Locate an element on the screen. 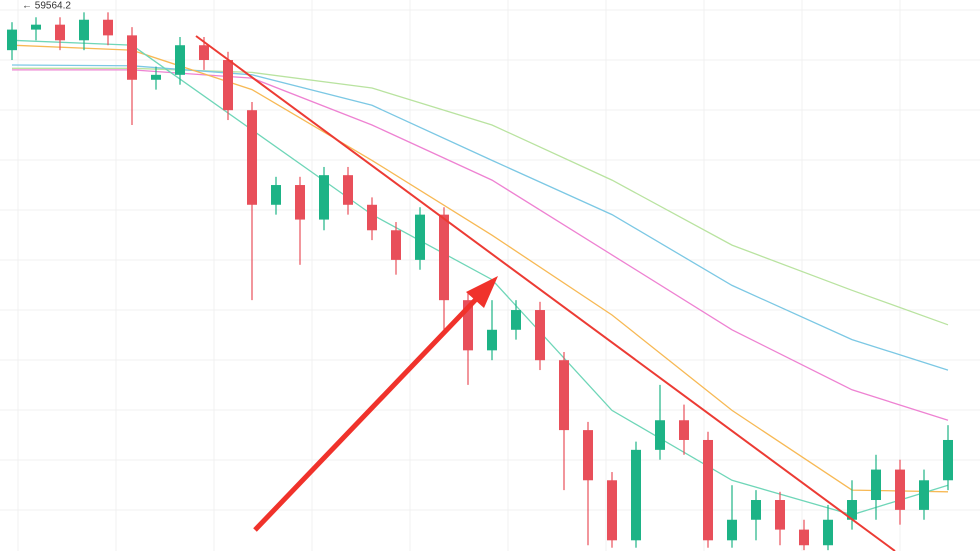  arrow-head is located at coordinates (482, 292).